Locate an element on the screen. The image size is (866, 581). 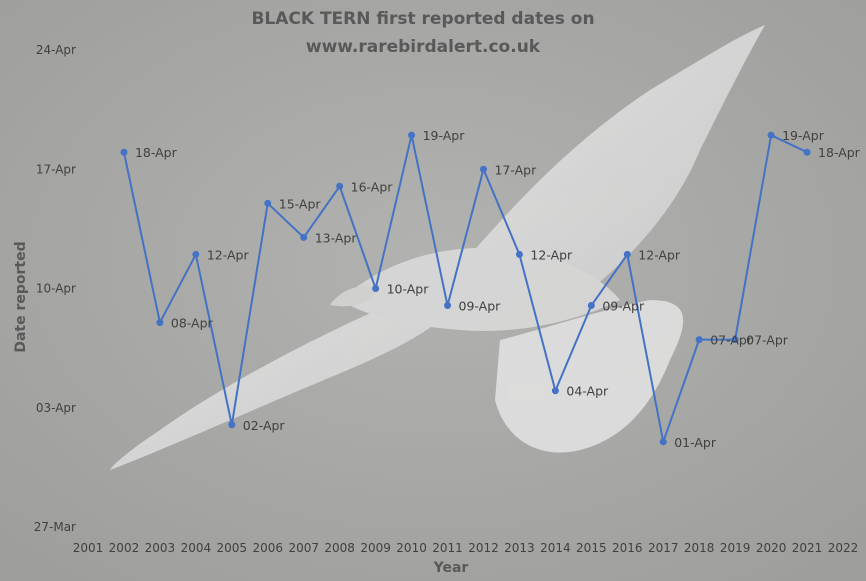
x-tick-label: 2017 is located at coordinates (663, 548).